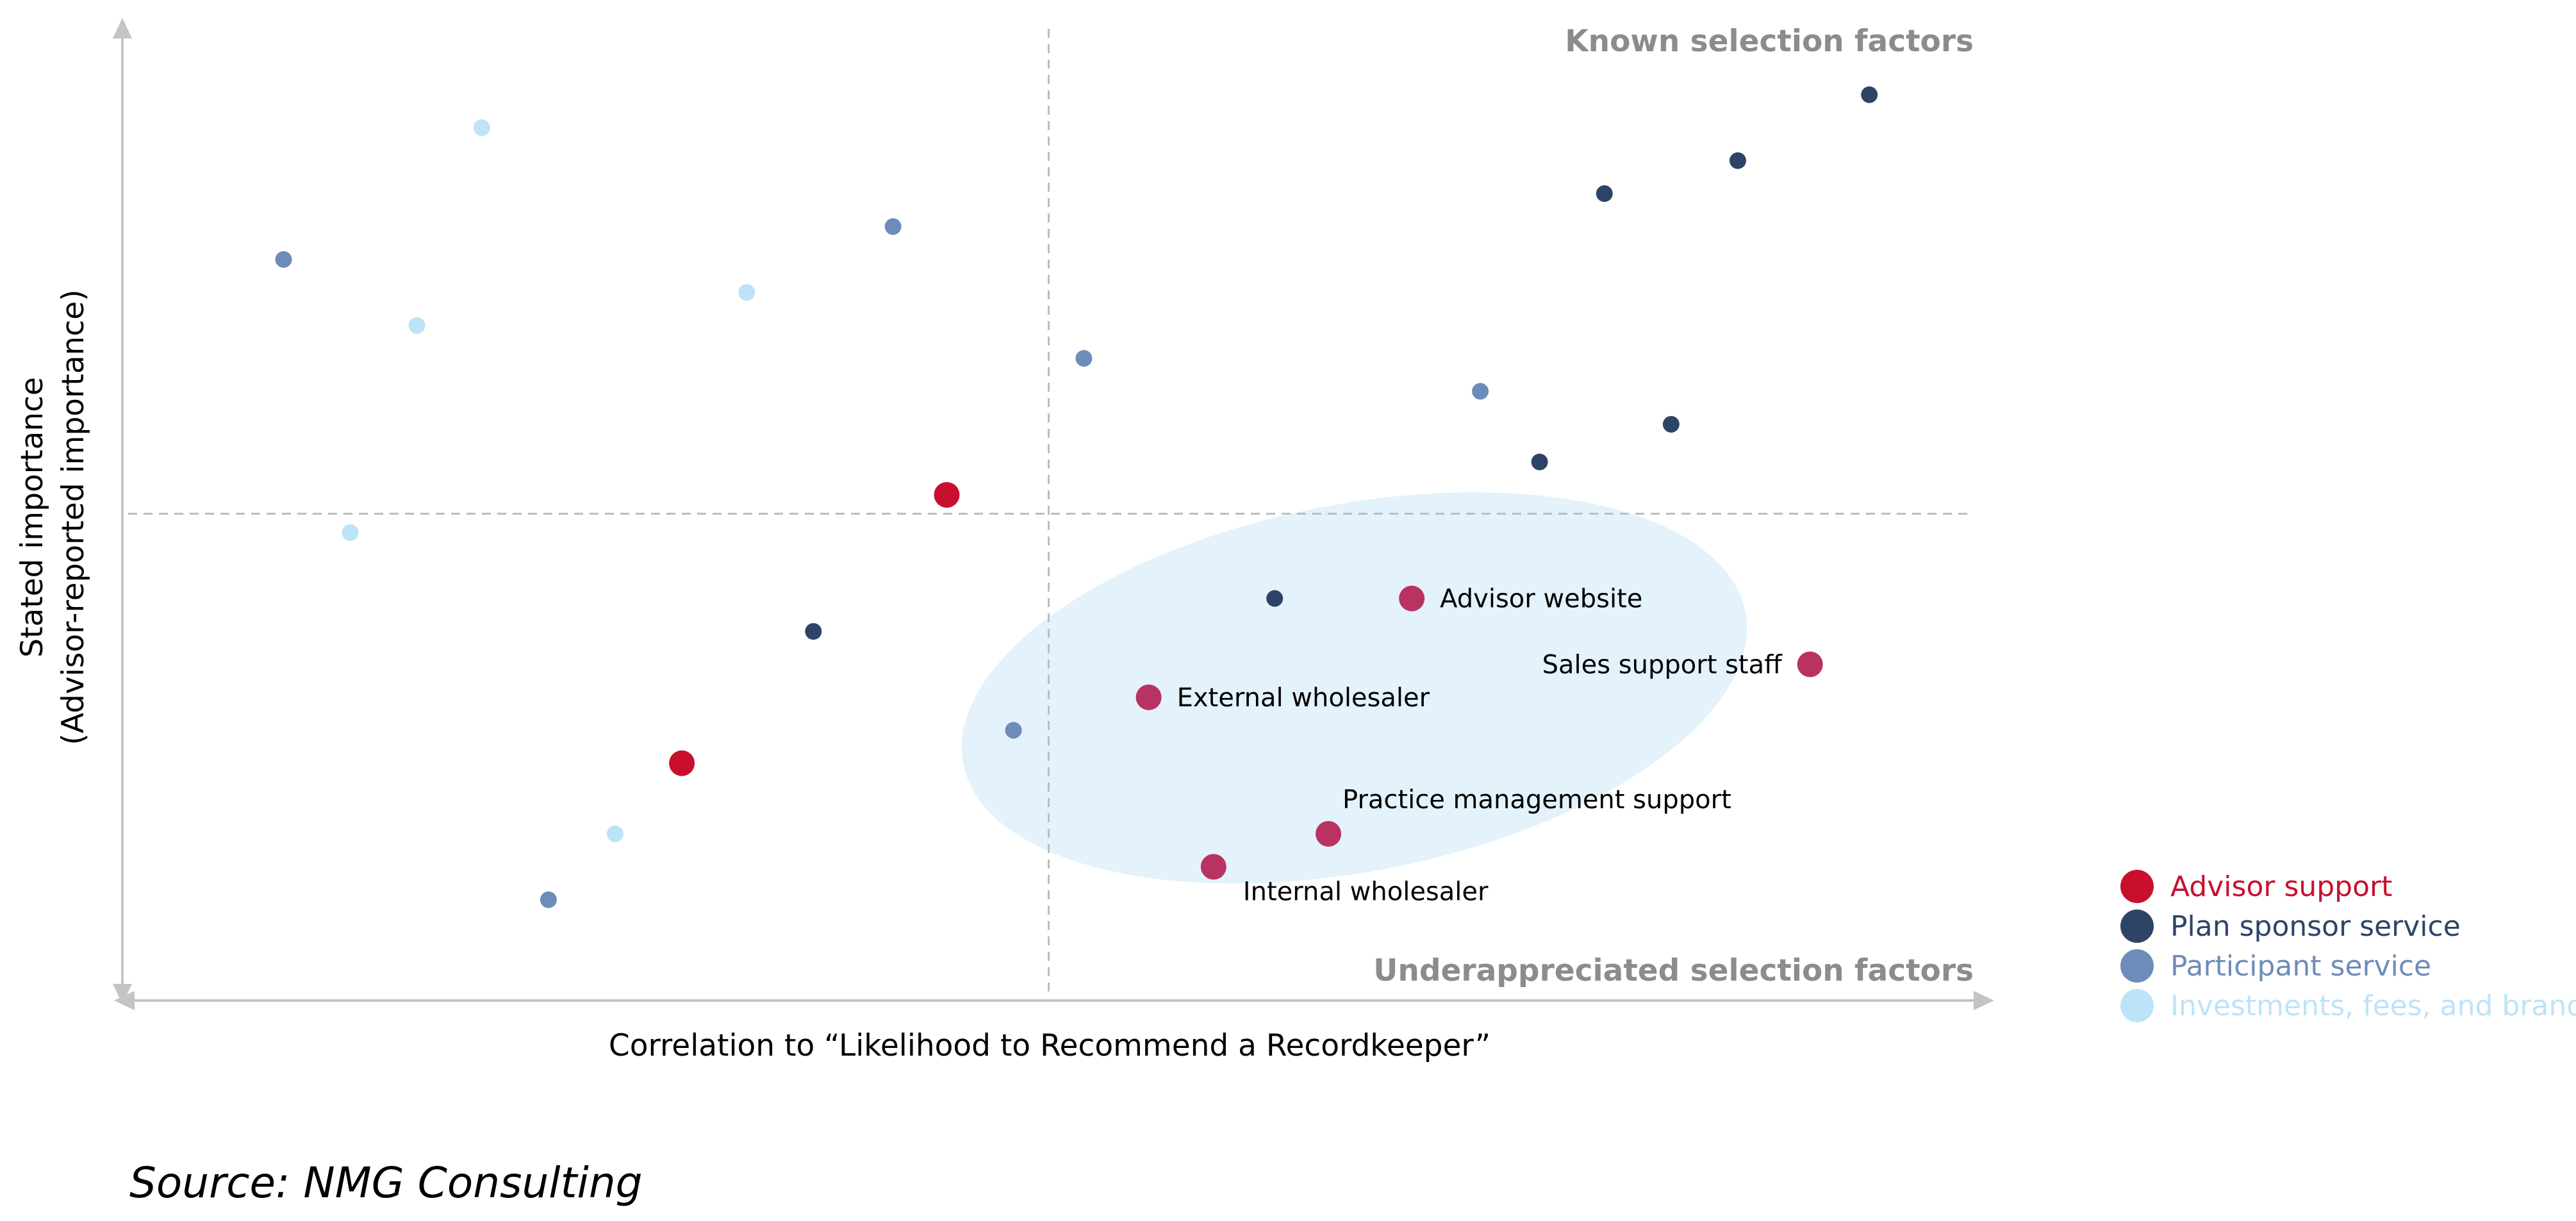 Image resolution: width=2576 pixels, height=1221 pixels. Describe the element at coordinates (122, 994) in the screenshot. I see `y-axis-arrow-bottom` at that location.